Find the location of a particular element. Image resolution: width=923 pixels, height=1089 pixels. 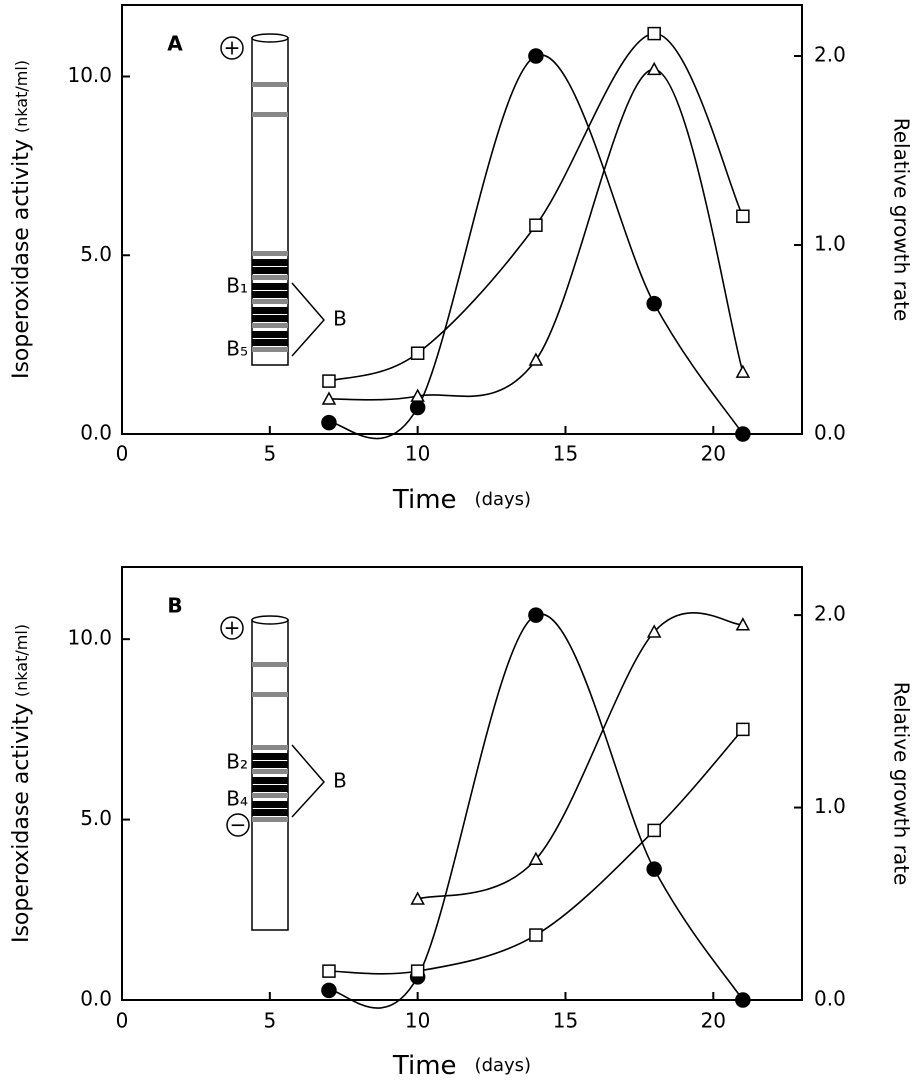

x-tick-label: 0 is located at coordinates (122, 1021).